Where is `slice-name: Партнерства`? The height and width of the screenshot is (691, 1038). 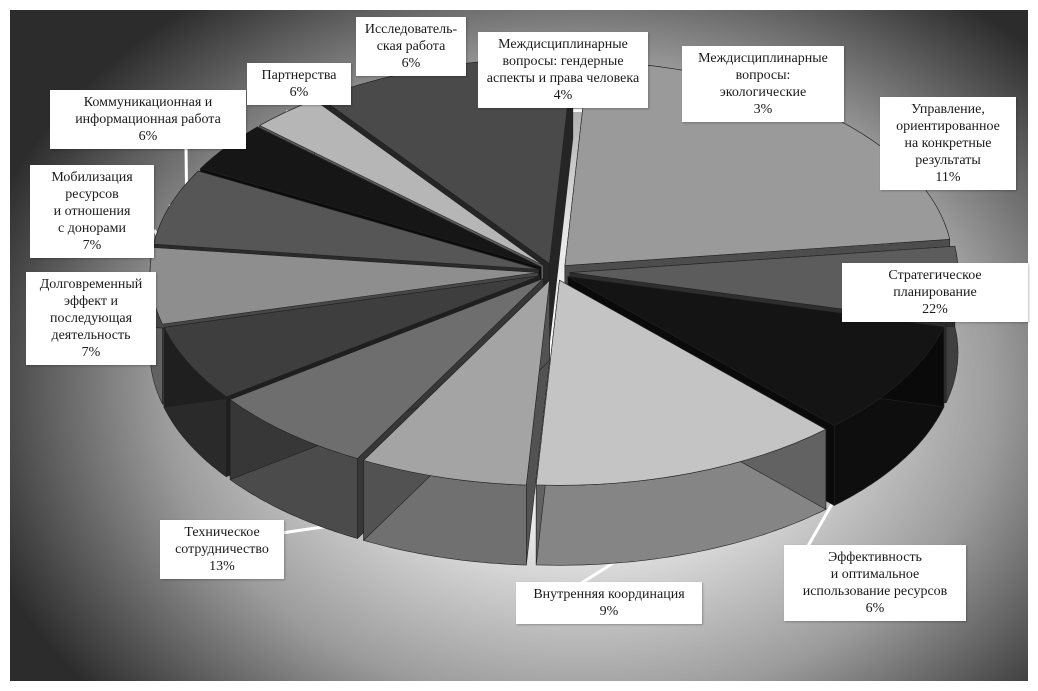
slice-name: Партнерства is located at coordinates (299, 75).